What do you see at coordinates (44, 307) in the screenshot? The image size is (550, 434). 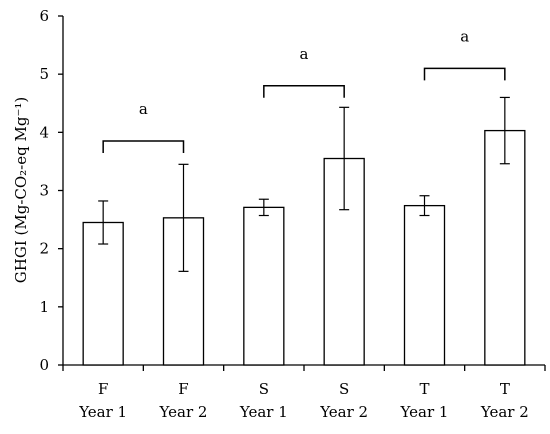 I see `y-tick-label: 1` at bounding box center [44, 307].